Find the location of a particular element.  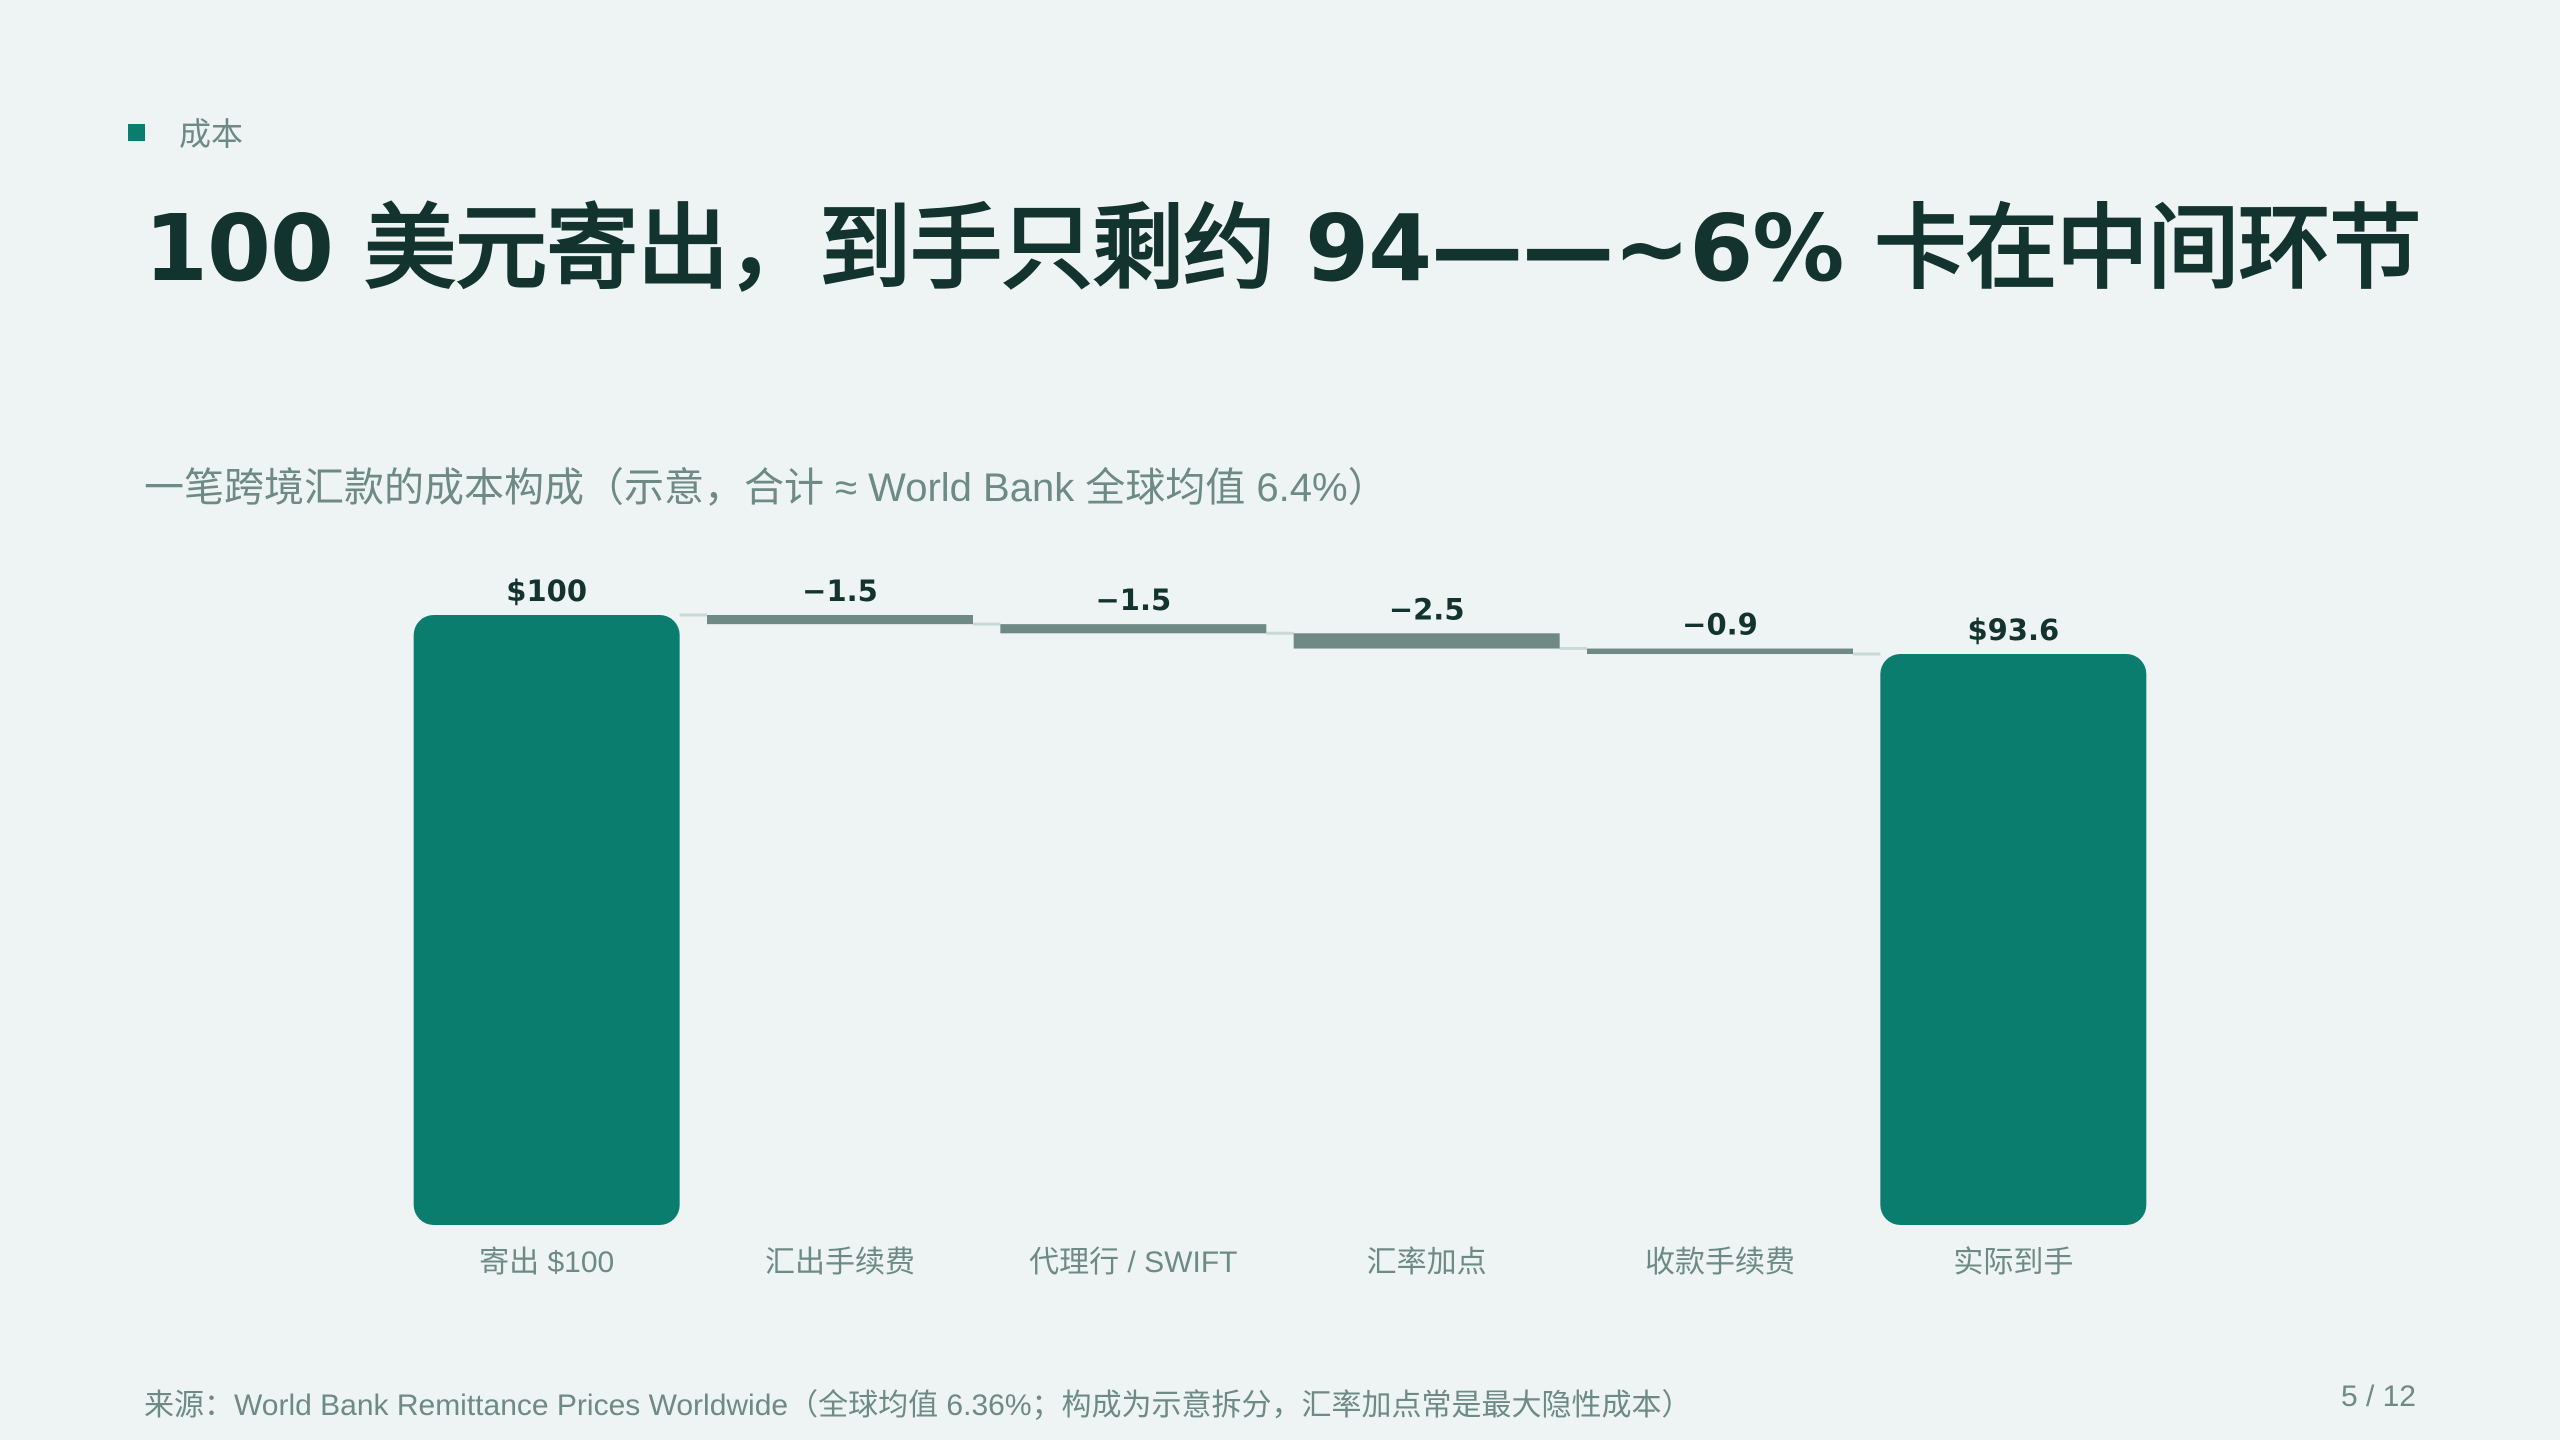

category-label-4: 收款手续费 is located at coordinates (1720, 1262).